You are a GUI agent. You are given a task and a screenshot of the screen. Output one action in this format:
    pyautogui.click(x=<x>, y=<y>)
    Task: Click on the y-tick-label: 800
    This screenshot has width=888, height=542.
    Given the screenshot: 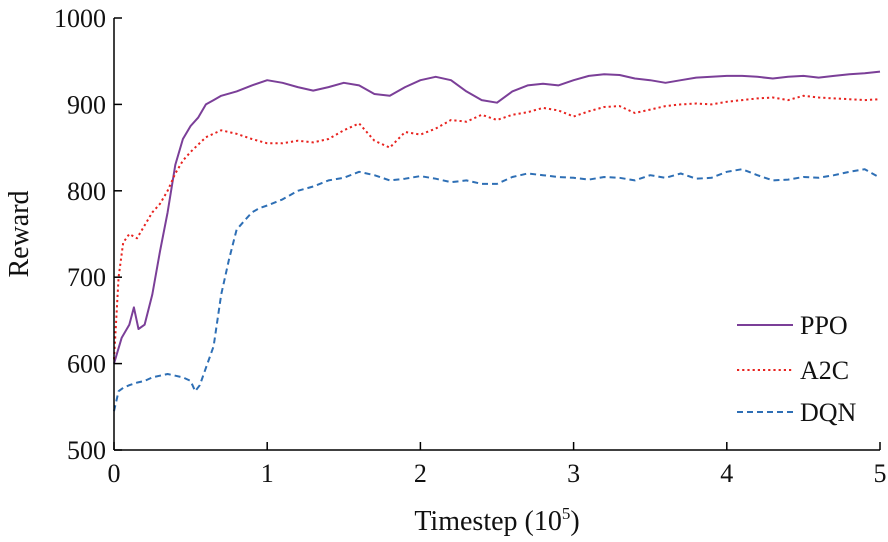 What is the action you would take?
    pyautogui.click(x=86, y=191)
    